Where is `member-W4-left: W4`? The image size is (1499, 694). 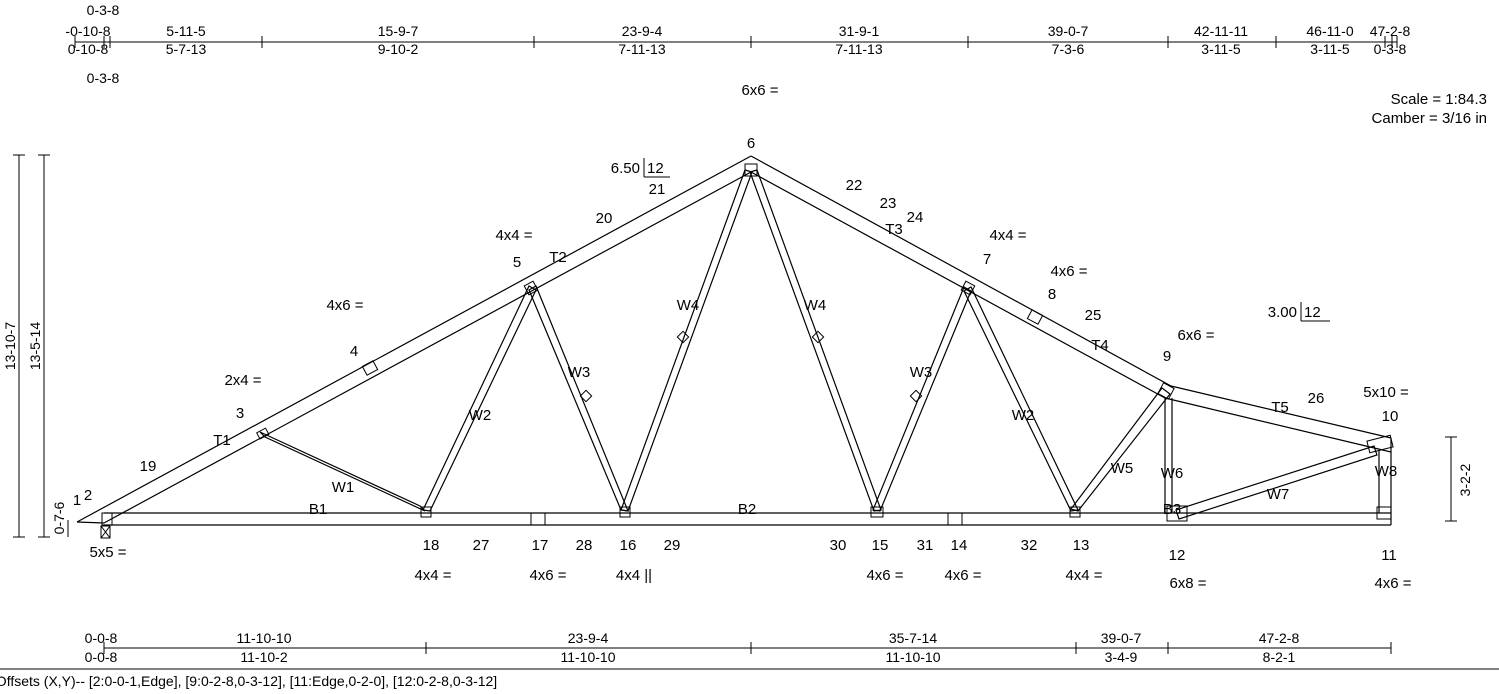 member-W4-left: W4 is located at coordinates (688, 305).